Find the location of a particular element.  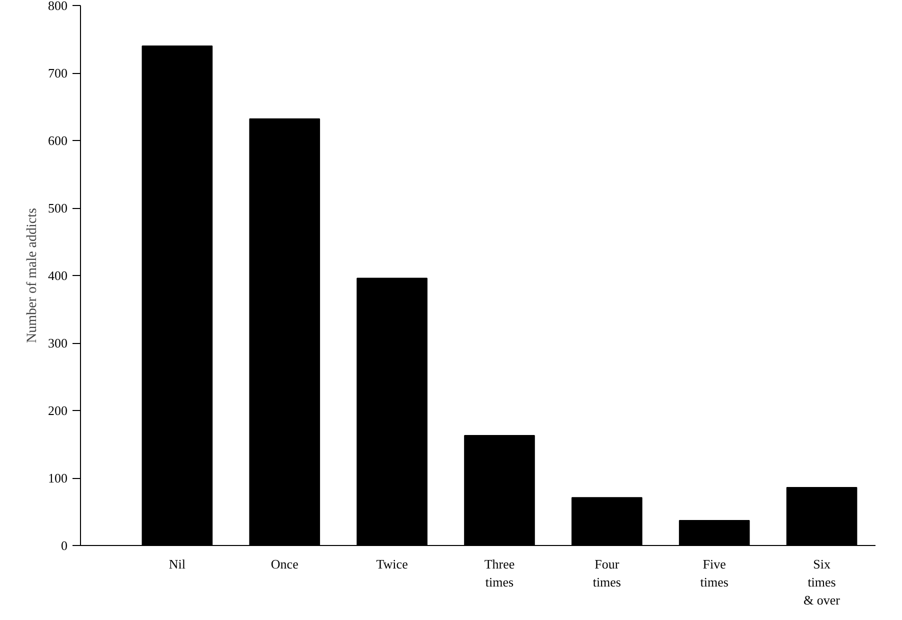

x-tick-label: Three times is located at coordinates (499, 573).